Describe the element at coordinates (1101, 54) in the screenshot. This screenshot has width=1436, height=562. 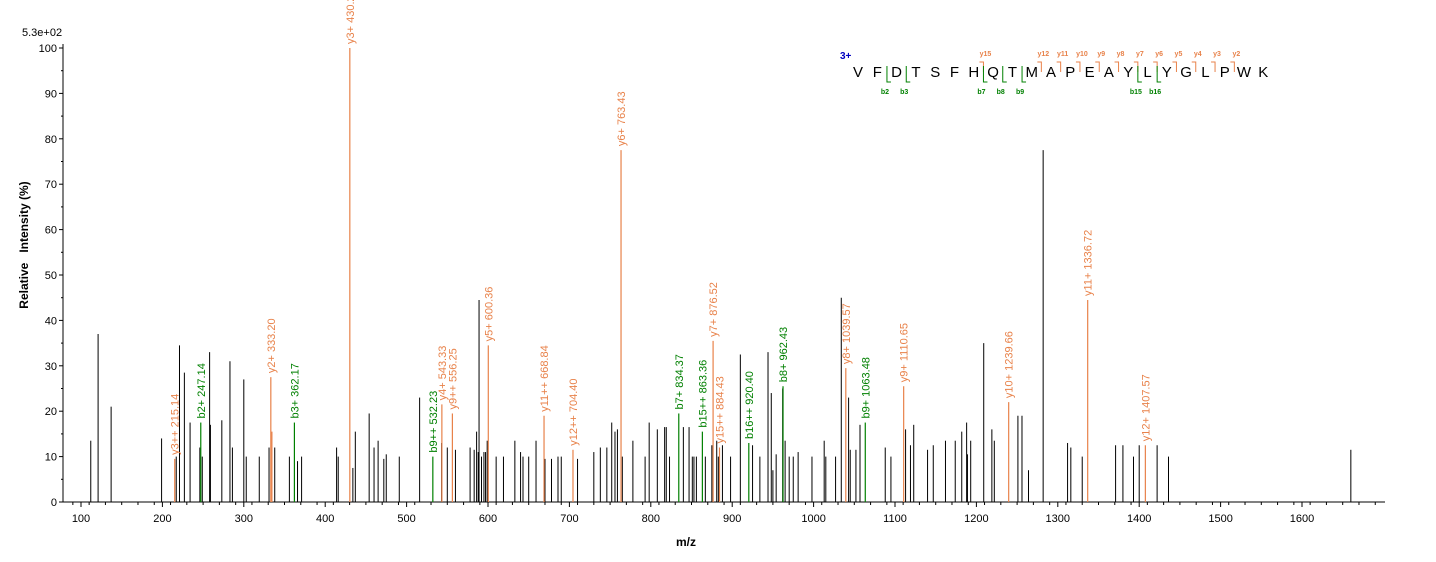
I see `y-ion-marker: y9` at that location.